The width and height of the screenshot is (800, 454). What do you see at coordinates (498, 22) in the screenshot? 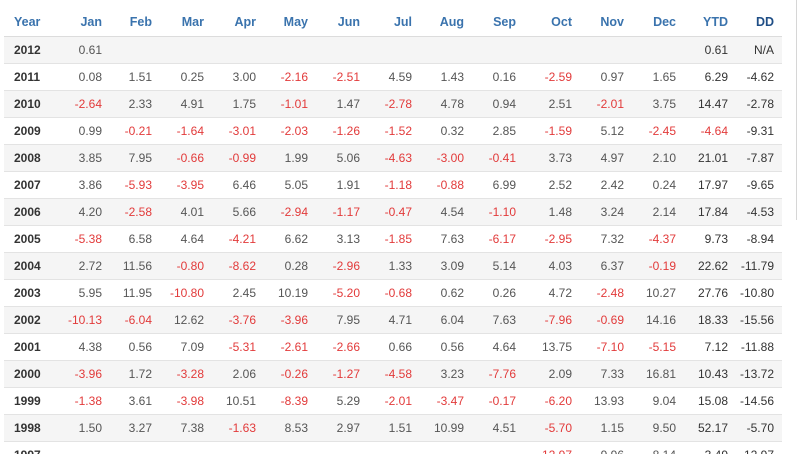
I see `column-header-sep: Sep` at bounding box center [498, 22].